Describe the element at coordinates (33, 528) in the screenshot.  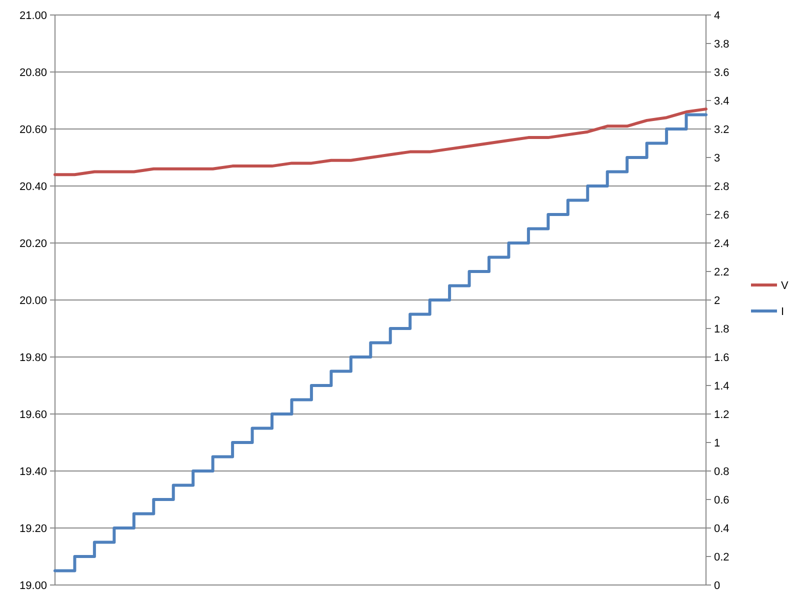
I see `y-tick-label: 19.20` at that location.